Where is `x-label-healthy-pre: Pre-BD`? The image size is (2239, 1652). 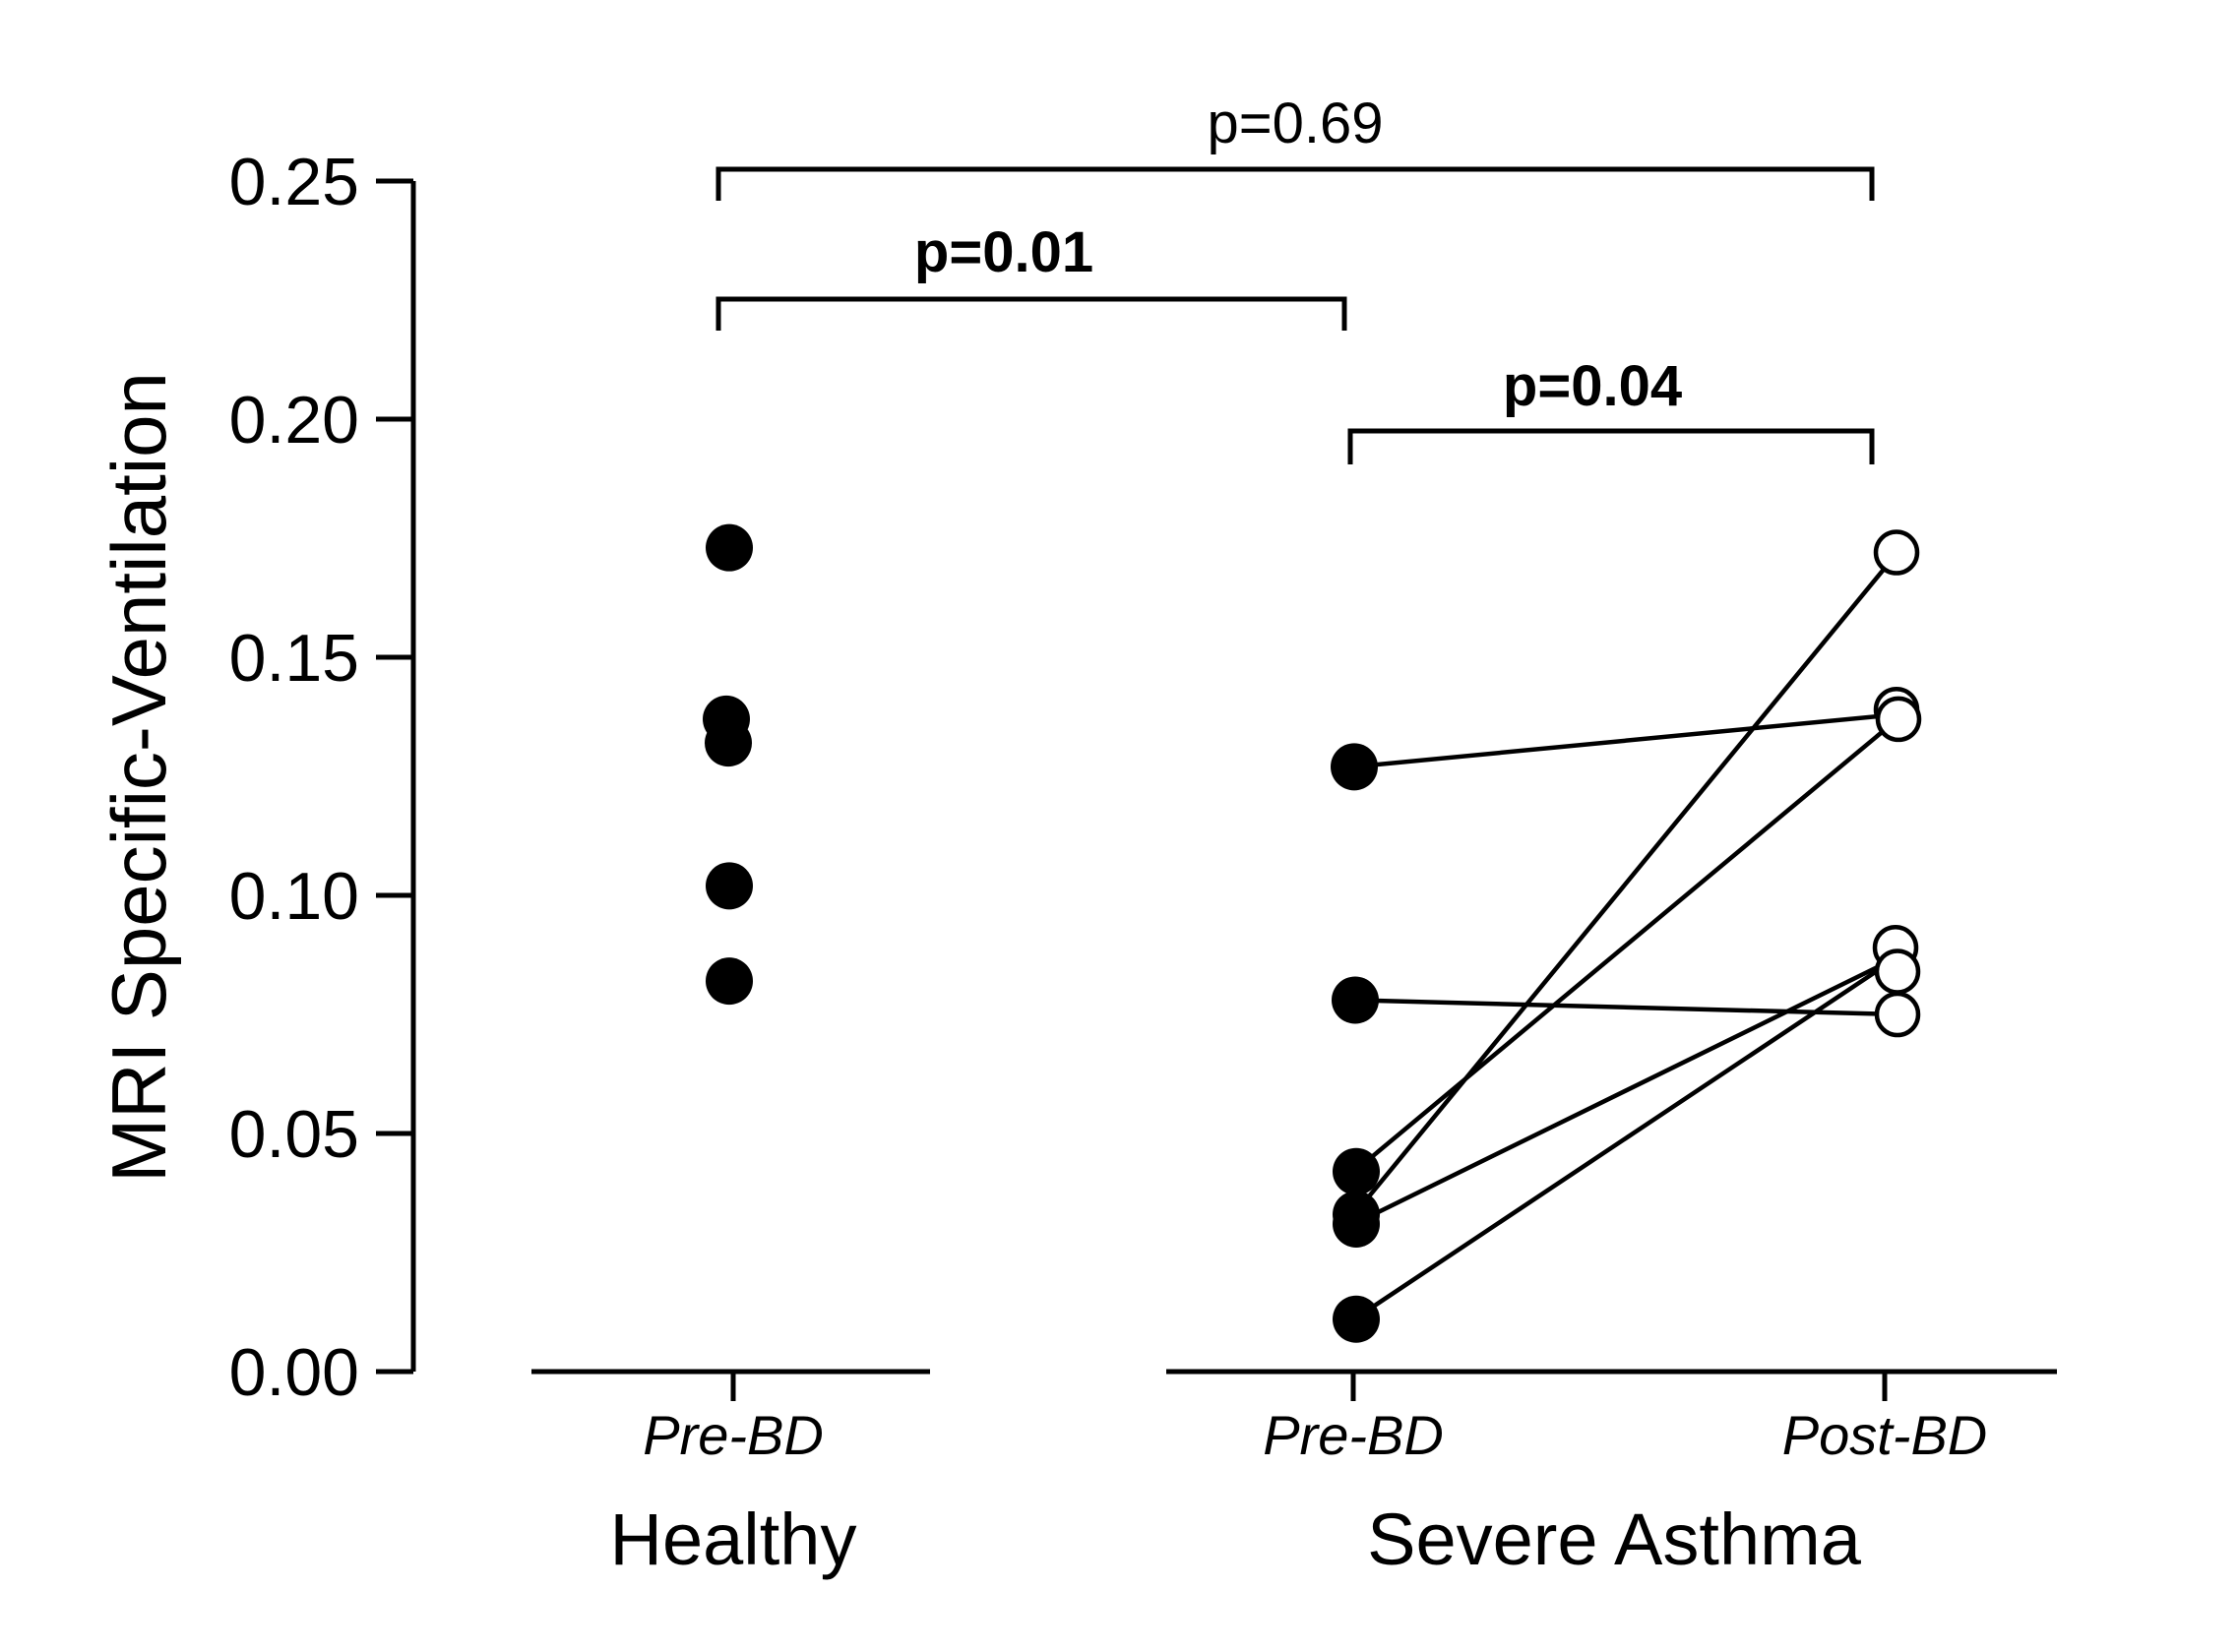
x-label-healthy-pre: Pre-BD is located at coordinates (733, 1435).